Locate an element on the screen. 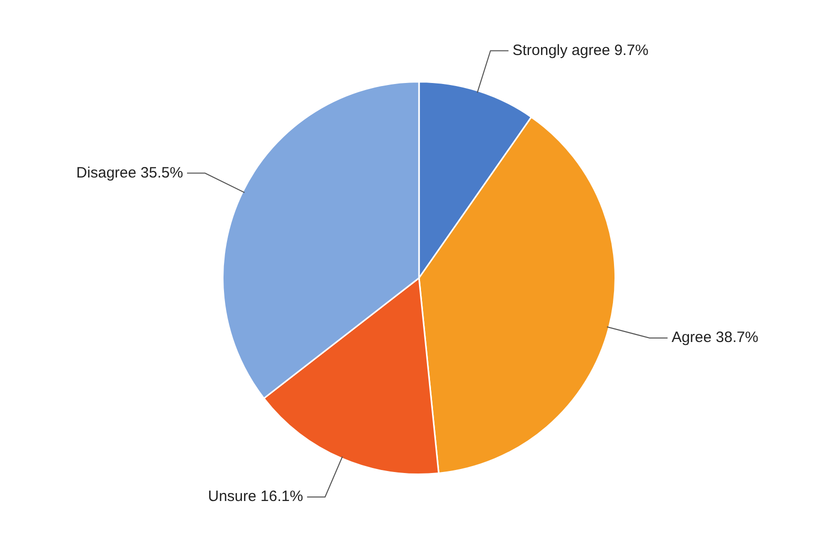  slice-label: Disagree 35.5% is located at coordinates (130, 173).